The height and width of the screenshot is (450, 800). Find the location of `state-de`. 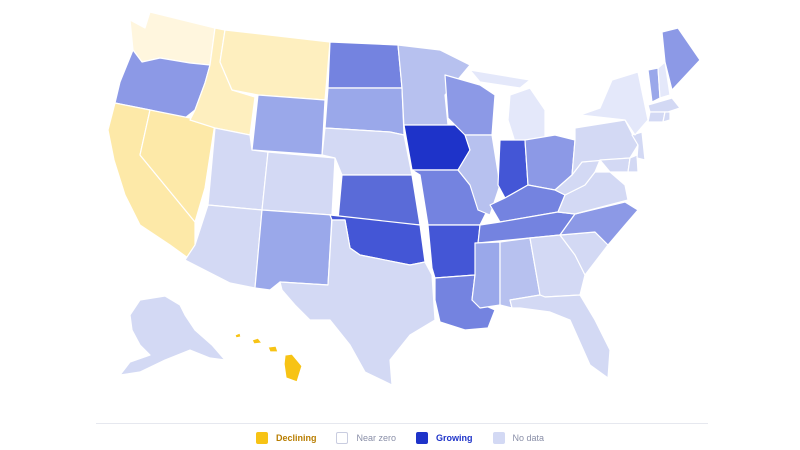

state-de is located at coordinates (633, 163).